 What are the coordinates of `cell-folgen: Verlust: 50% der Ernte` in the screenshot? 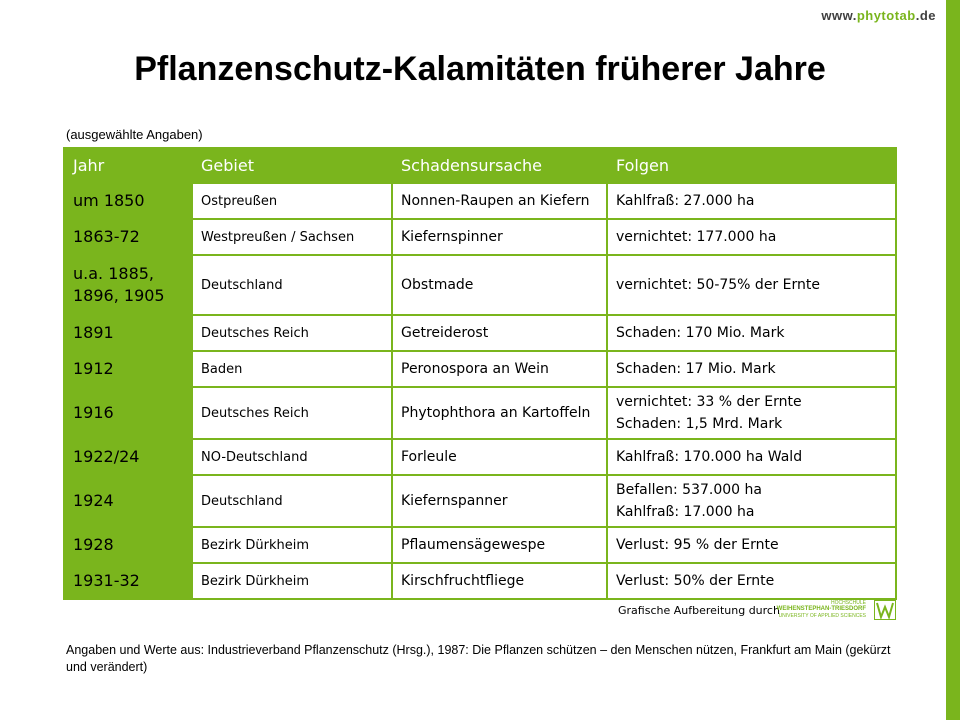 It's located at (751, 581).